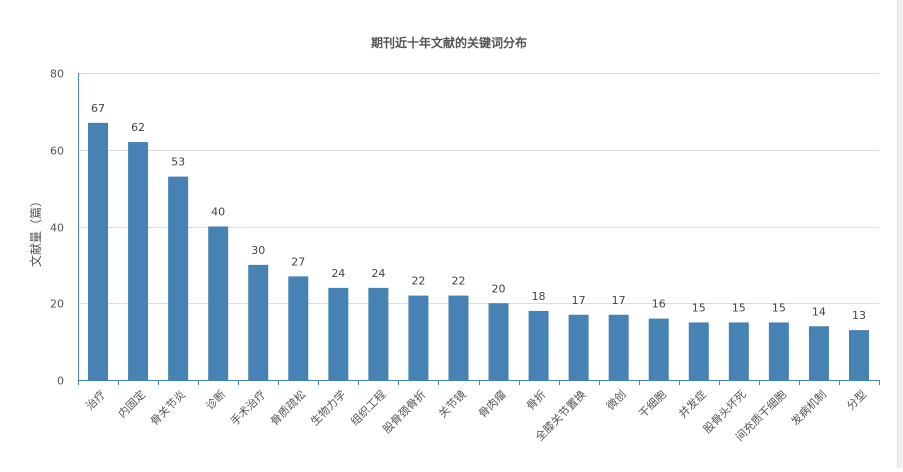 The width and height of the screenshot is (903, 472). Describe the element at coordinates (167, 407) in the screenshot. I see `x-tick-label: 骨关节炎` at that location.